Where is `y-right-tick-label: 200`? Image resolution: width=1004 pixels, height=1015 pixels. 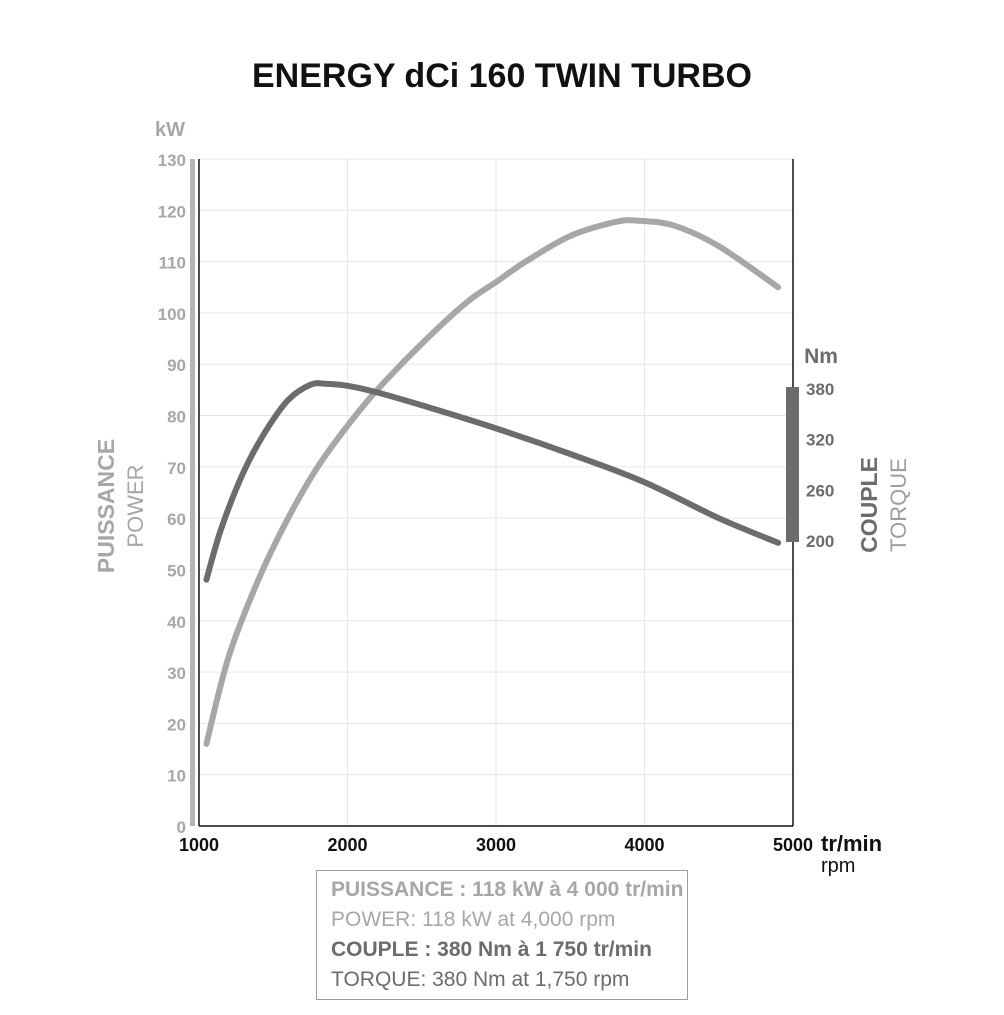
y-right-tick-label: 200 is located at coordinates (820, 541).